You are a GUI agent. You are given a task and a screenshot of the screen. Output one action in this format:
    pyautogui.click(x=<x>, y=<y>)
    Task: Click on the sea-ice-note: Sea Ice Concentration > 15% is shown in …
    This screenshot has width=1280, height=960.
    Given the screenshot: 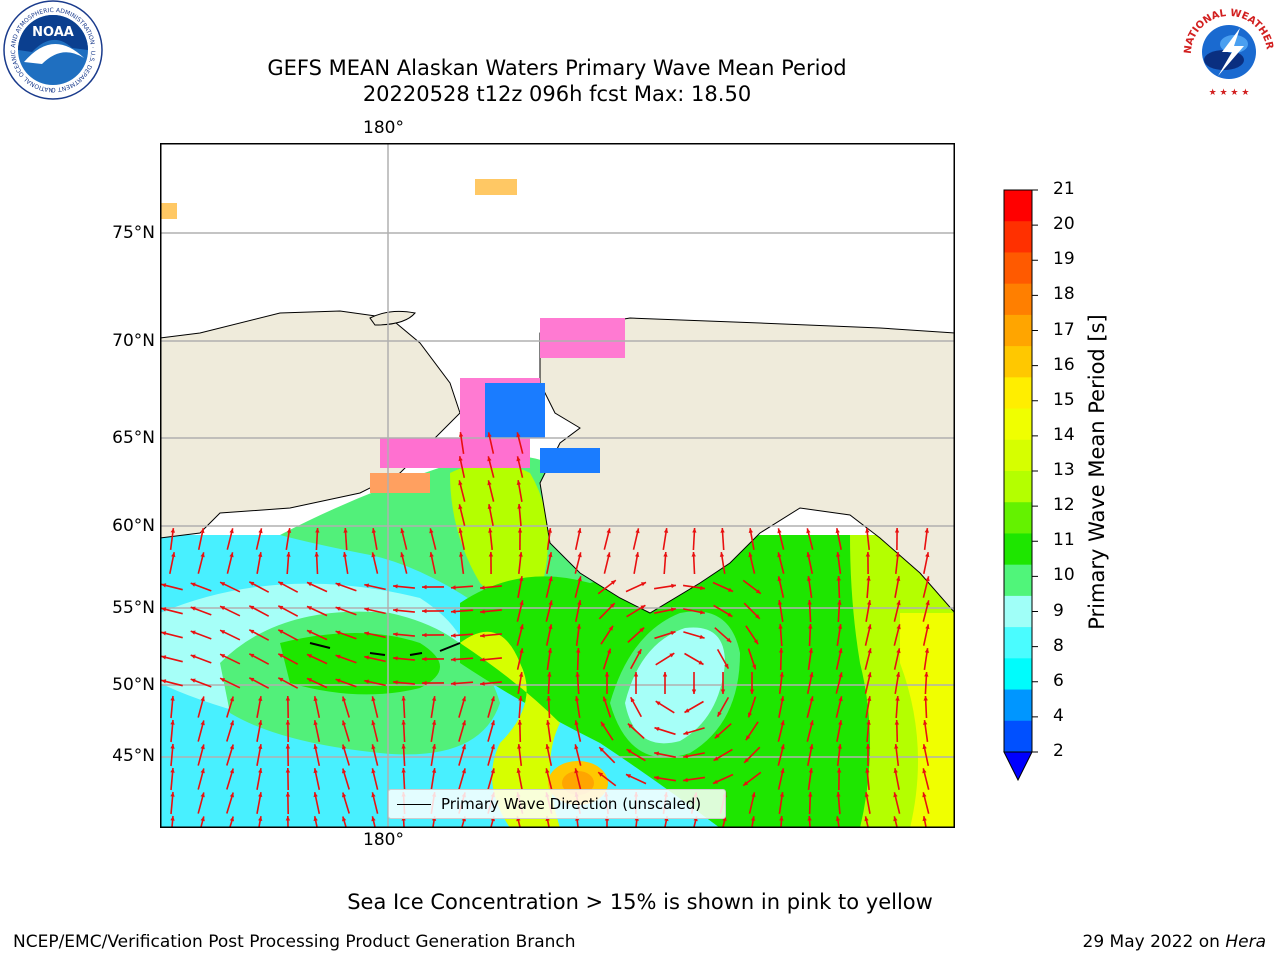 What is the action you would take?
    pyautogui.click(x=640, y=902)
    